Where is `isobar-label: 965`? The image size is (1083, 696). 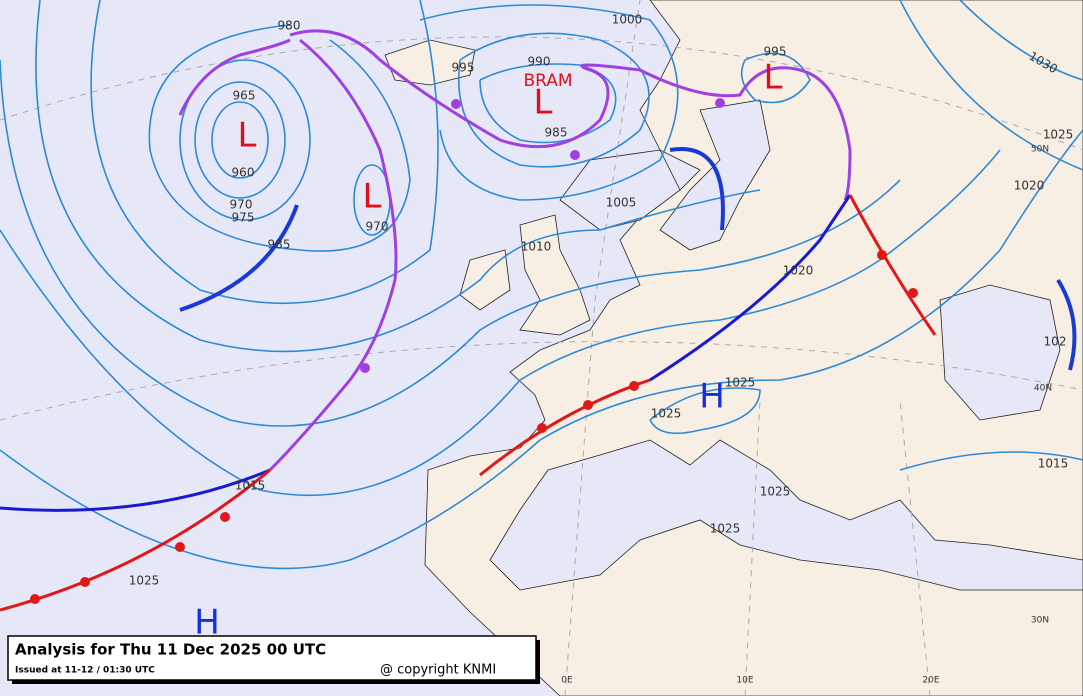
isobar-label: 965 is located at coordinates (244, 96).